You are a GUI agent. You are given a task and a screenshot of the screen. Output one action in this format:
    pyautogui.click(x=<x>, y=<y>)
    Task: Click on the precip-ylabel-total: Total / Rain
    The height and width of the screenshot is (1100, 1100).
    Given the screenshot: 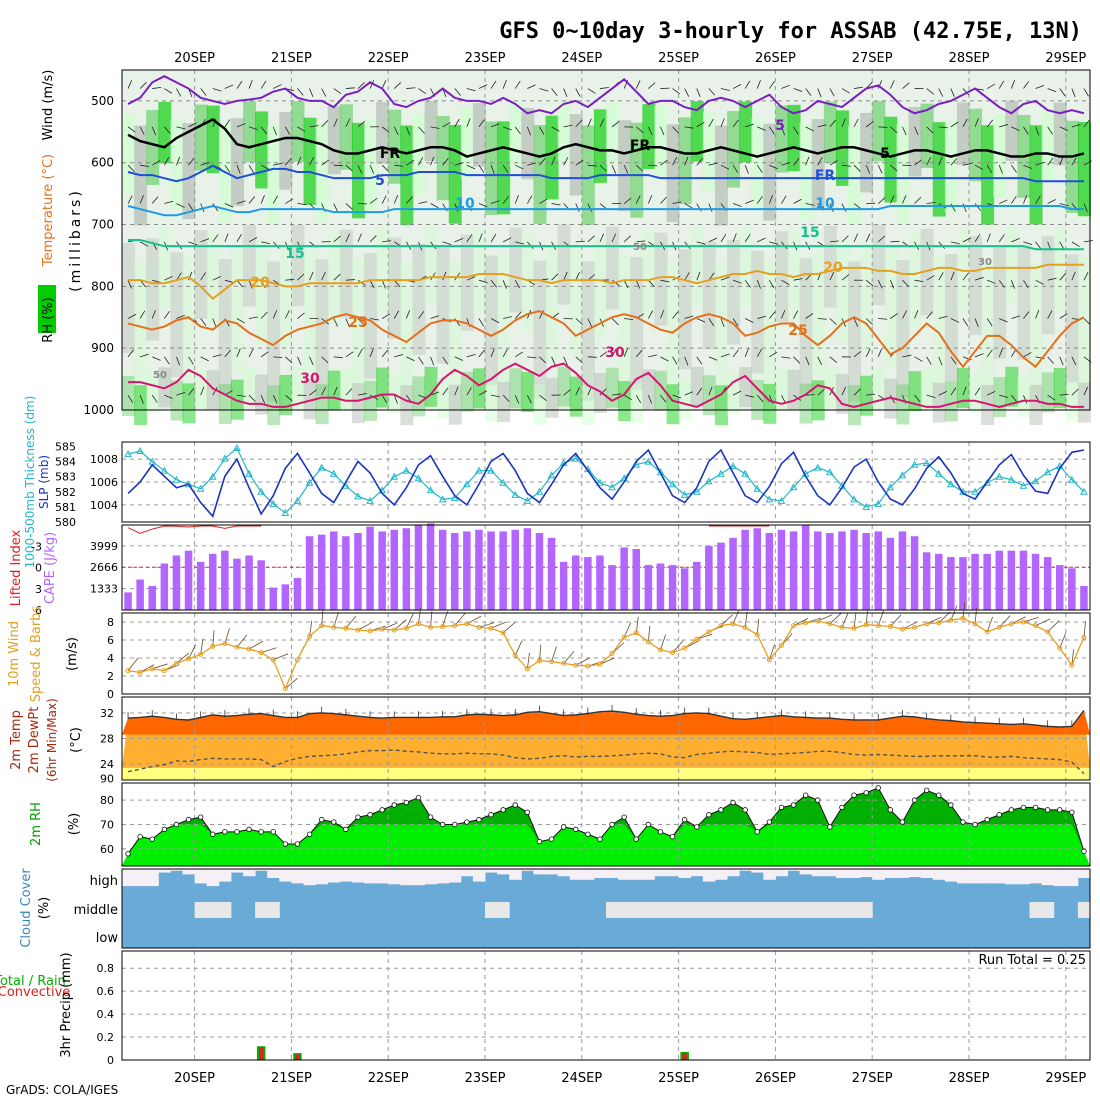 What is the action you would take?
    pyautogui.click(x=33, y=981)
    